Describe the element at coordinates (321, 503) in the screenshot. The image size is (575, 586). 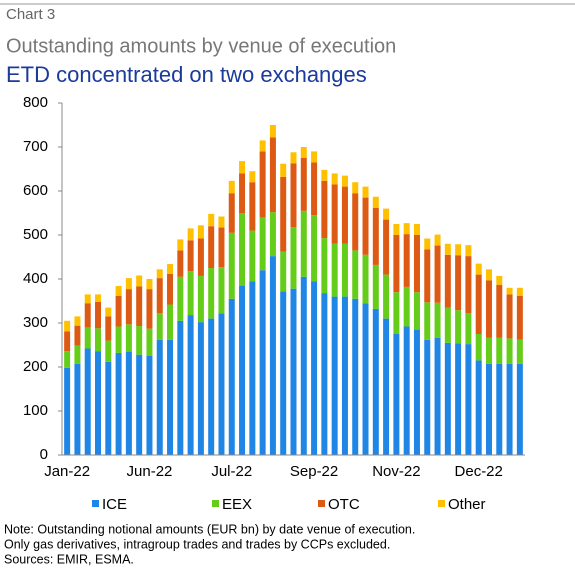
I see `legend-swatch` at that location.